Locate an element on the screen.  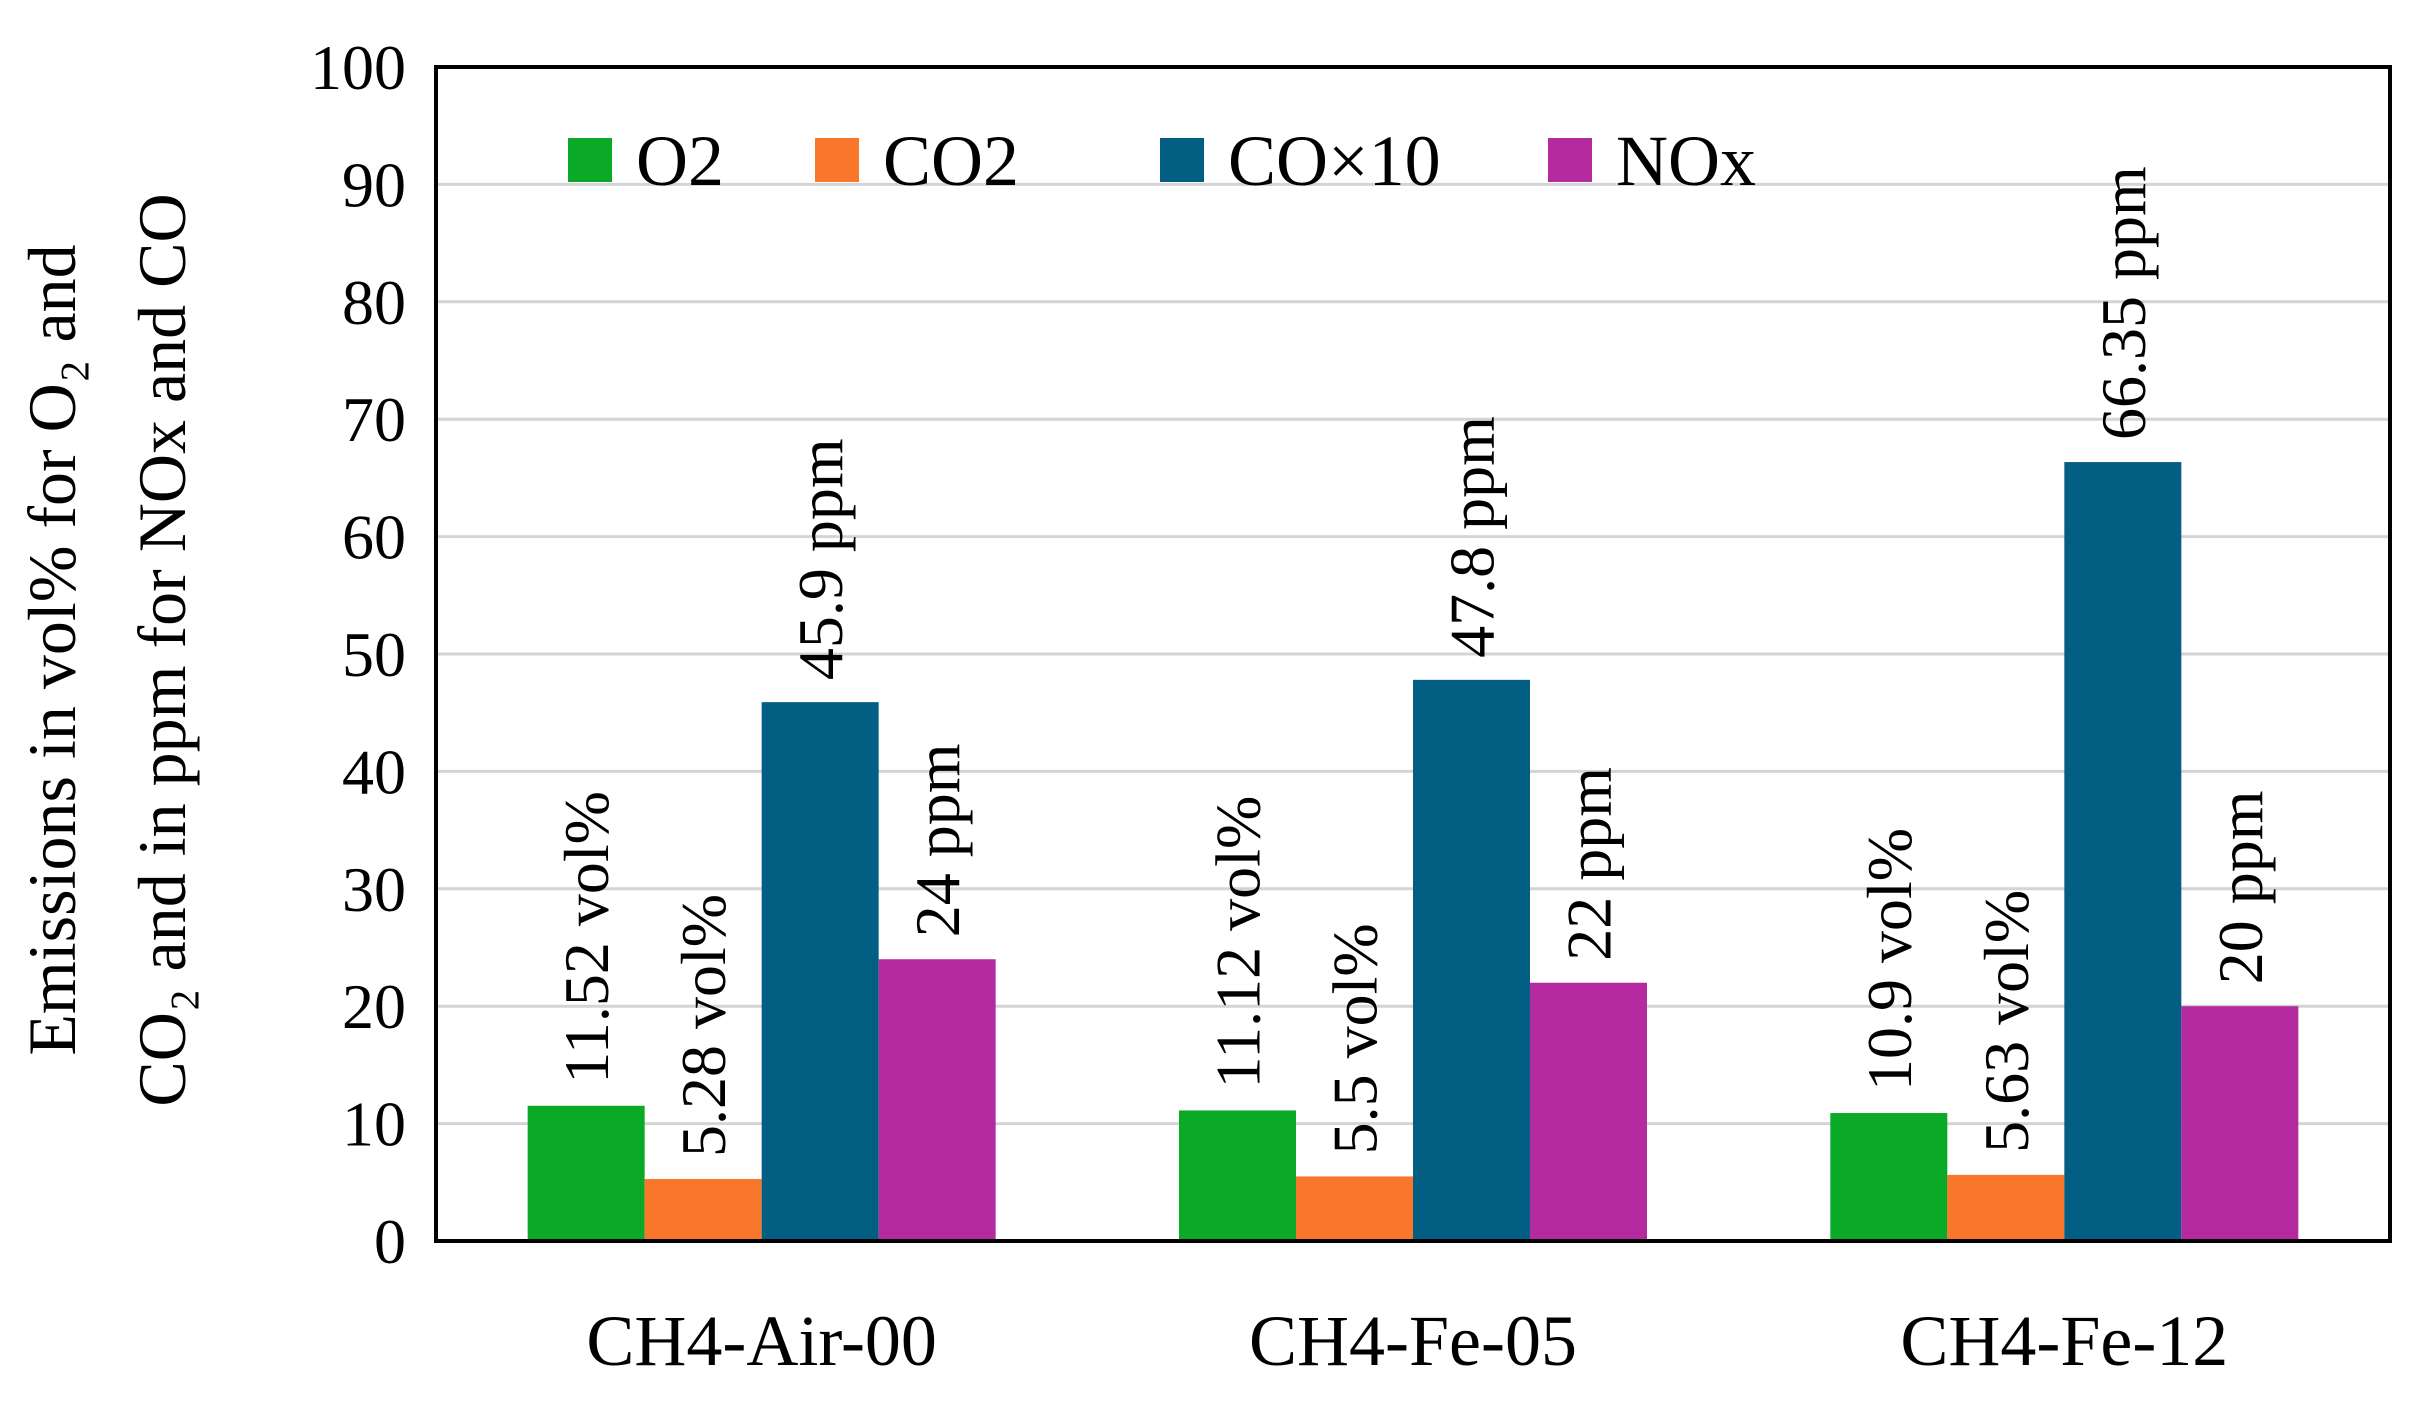
data-label: 10.9 vol% is located at coordinates (1889, 959).